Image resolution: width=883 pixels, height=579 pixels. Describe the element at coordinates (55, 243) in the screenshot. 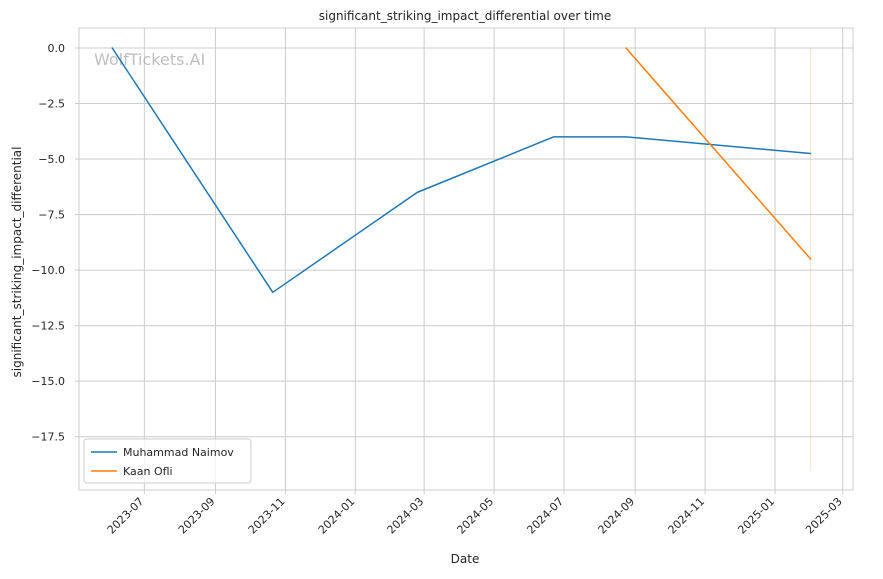

I see `y-axis-ticks: 0.0 −2.5 −5.0 −7.5 −10.0 −12.5 −15.0 −17.5` at that location.